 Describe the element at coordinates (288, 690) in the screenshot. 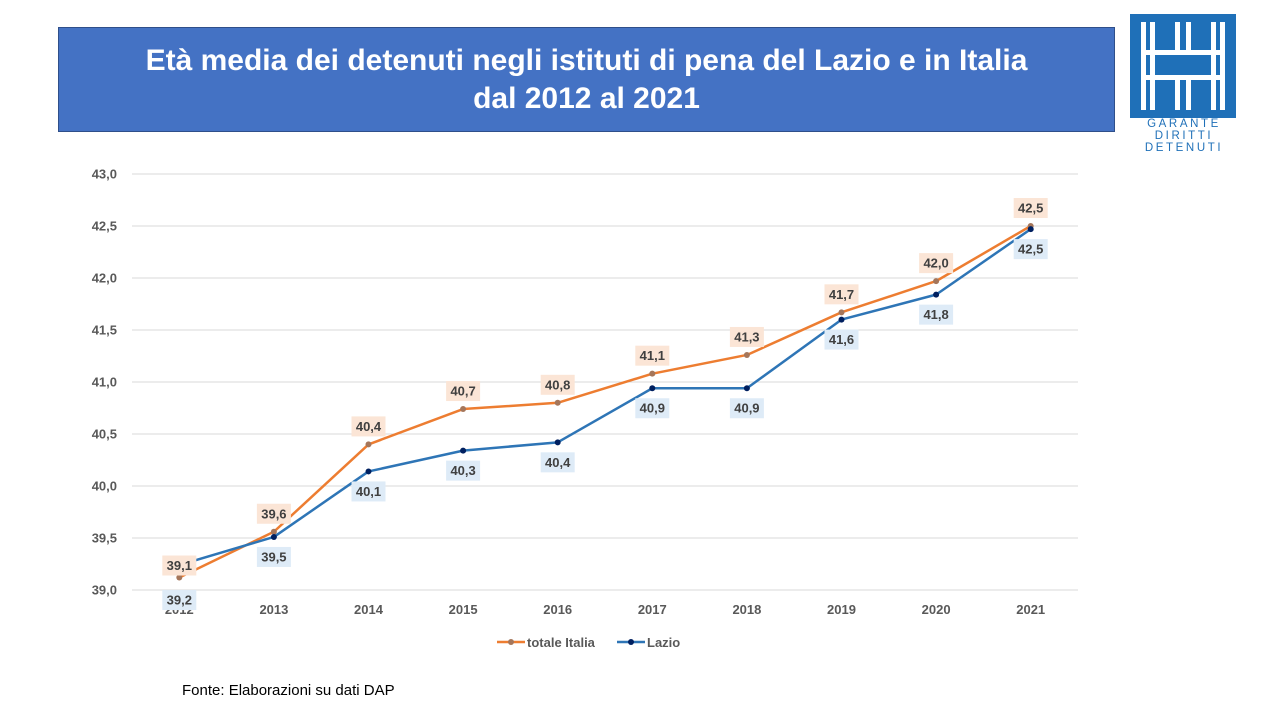

I see `source-note: Fonte: Elaborazioni su dati DAP` at that location.